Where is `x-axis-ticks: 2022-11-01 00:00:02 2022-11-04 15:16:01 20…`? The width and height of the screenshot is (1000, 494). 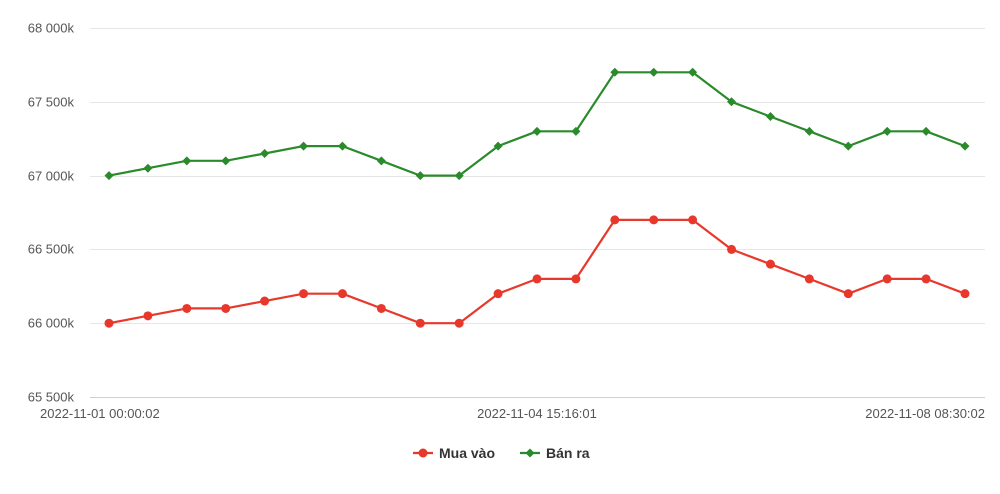
x-axis-ticks: 2022-11-01 00:00:02 2022-11-04 15:16:01 20… is located at coordinates (512, 413).